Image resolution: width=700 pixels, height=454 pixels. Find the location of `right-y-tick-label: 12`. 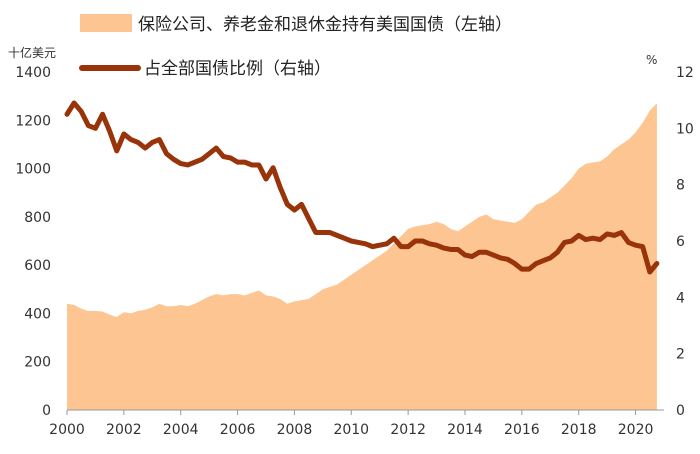

right-y-tick-label: 12 is located at coordinates (685, 73).